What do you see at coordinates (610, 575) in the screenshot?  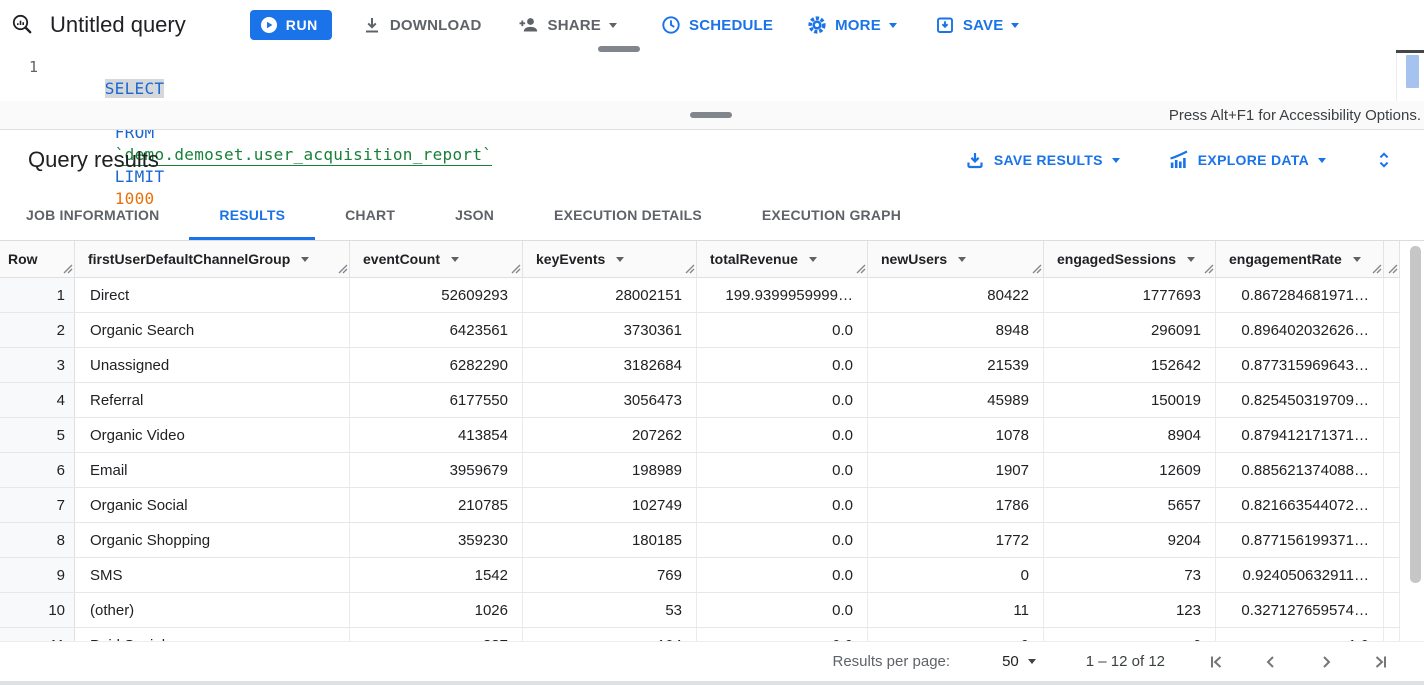 I see `table-cell: 769` at bounding box center [610, 575].